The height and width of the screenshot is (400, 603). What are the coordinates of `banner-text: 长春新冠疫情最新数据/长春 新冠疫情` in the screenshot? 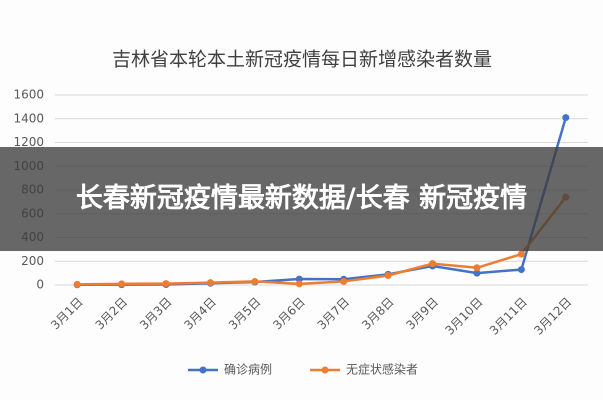 It's located at (301, 198).